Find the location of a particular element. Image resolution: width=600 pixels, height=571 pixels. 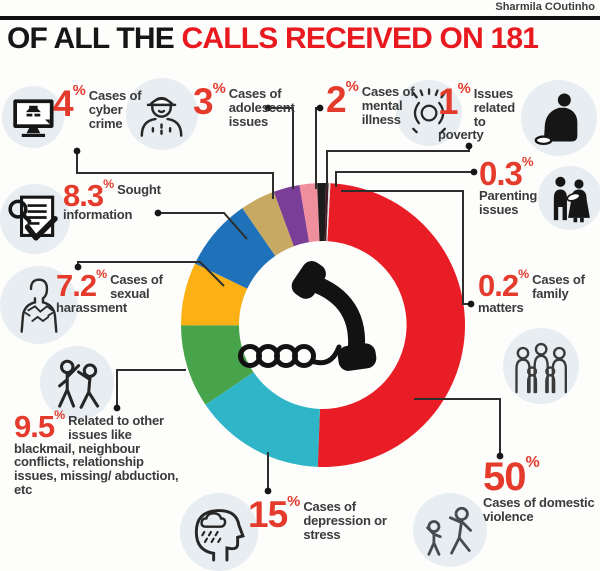

pct-value: 7.2% is located at coordinates (82, 285).